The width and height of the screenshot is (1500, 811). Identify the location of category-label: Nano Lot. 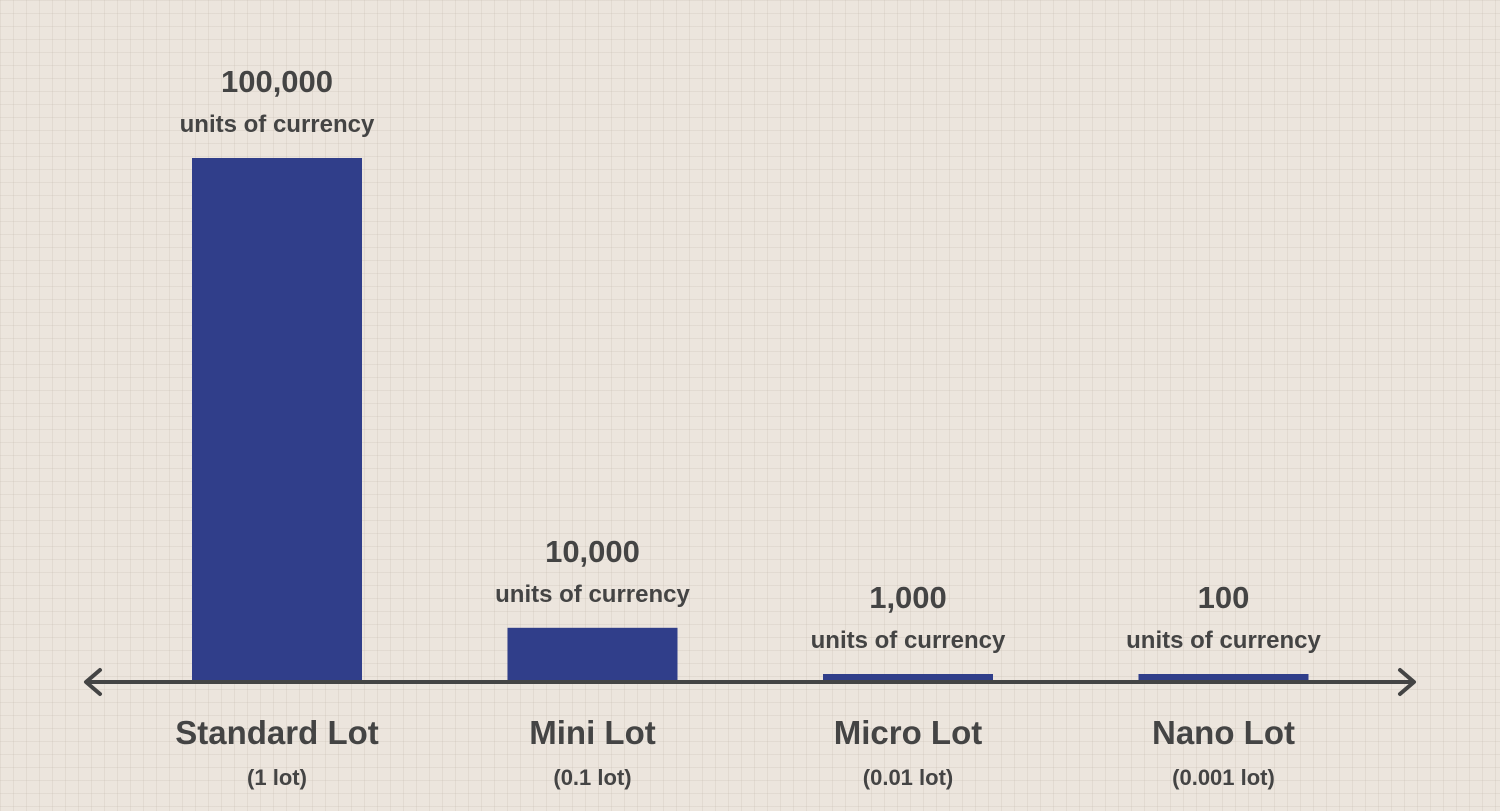
(1223, 732).